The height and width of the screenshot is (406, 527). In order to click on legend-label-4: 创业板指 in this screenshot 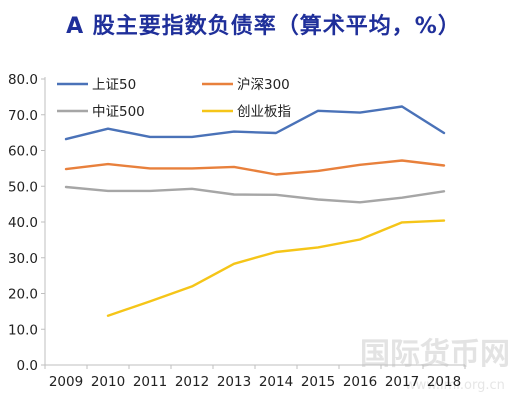, I will do `click(264, 112)`.